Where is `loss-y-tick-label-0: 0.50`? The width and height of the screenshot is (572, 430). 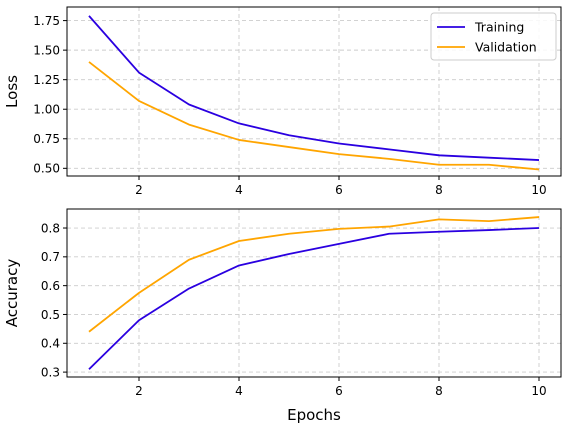 loss-y-tick-label-0: 0.50 is located at coordinates (46, 169).